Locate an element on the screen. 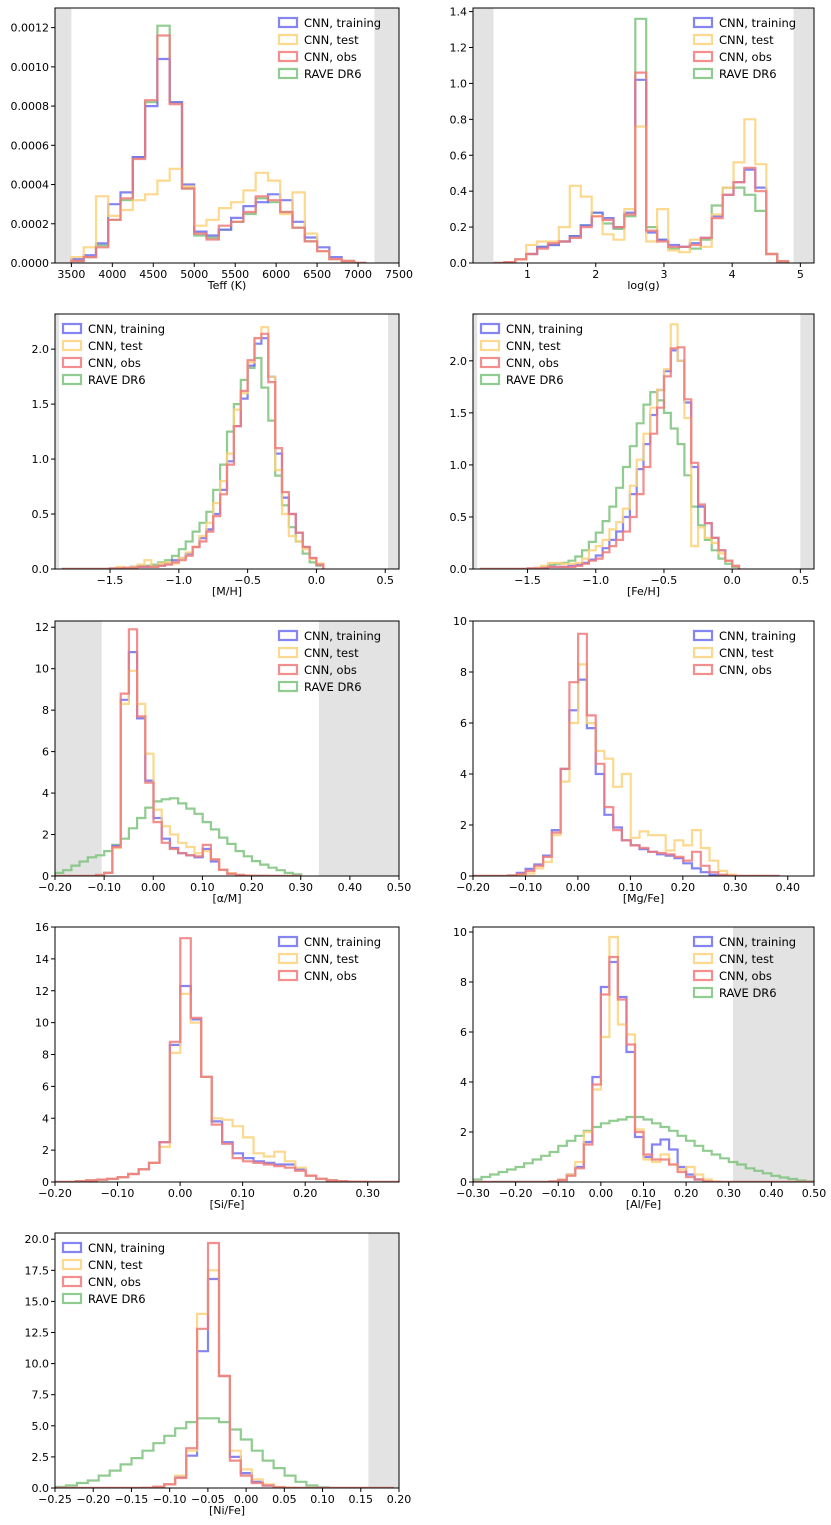 Image resolution: width=831 pixels, height=1525 pixels. x-axis-label: [Ni/Fe] is located at coordinates (227, 1510).